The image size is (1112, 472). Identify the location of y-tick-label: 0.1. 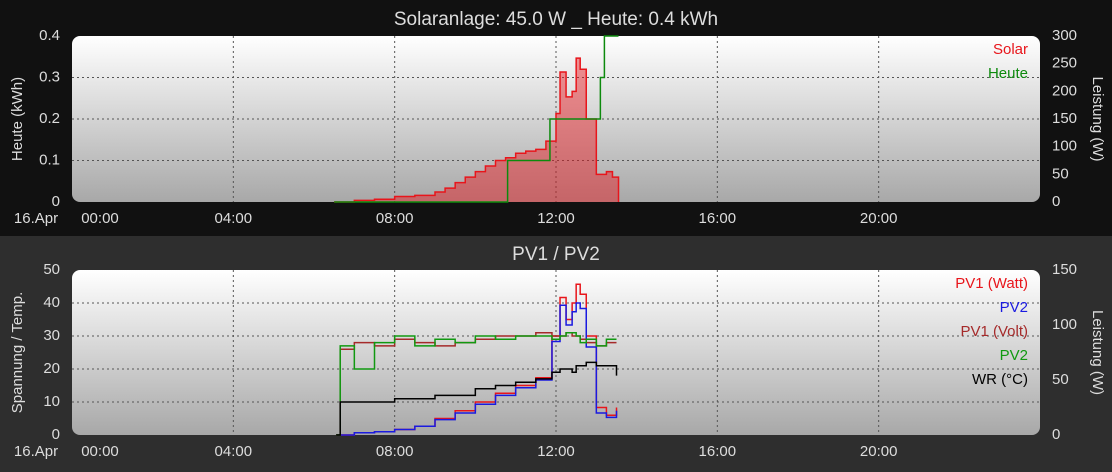
(49, 159).